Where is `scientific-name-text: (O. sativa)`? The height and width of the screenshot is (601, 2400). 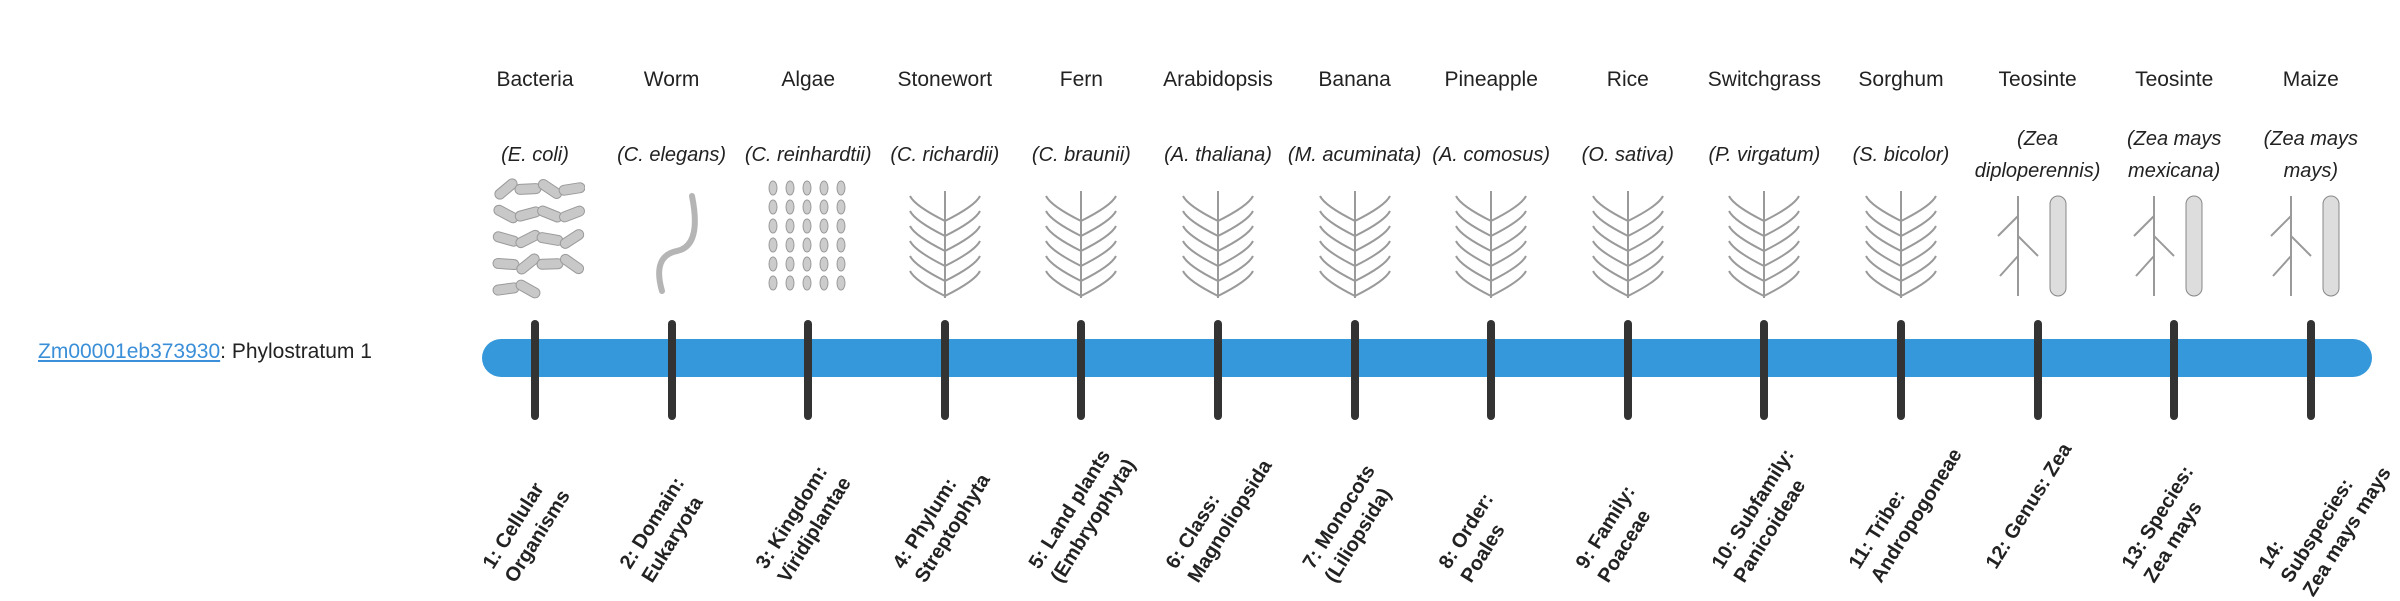
scientific-name-text: (O. sativa) is located at coordinates (1627, 155).